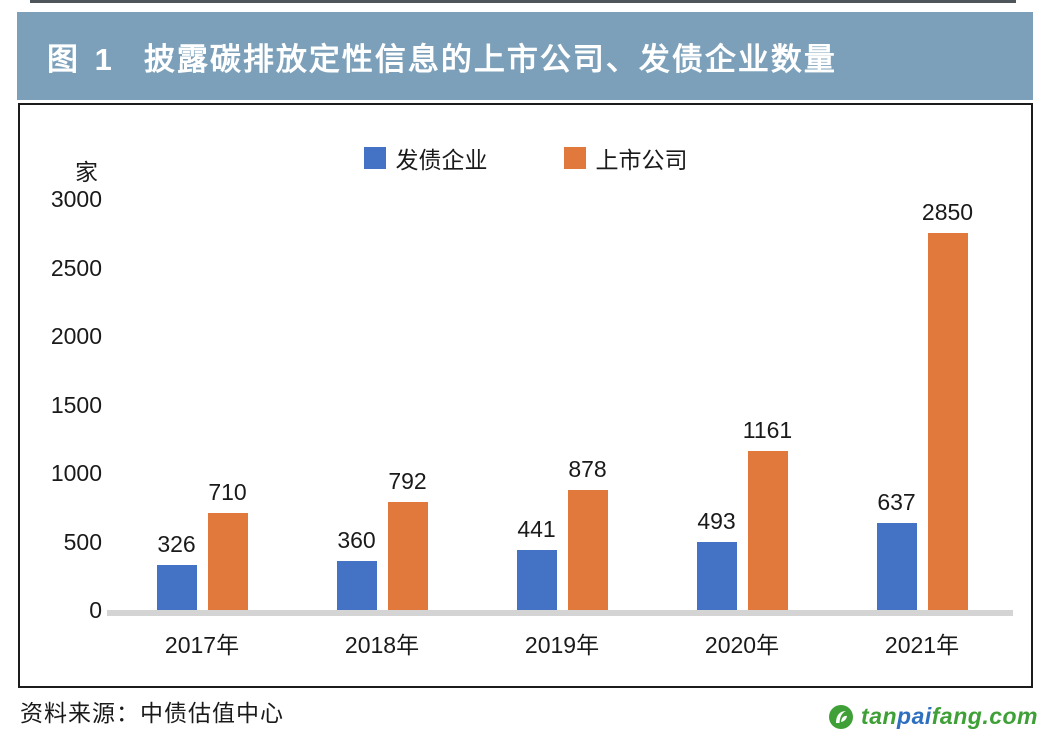 This screenshot has height=745, width=1052. I want to click on bar-column: 1161, so click(767, 404).